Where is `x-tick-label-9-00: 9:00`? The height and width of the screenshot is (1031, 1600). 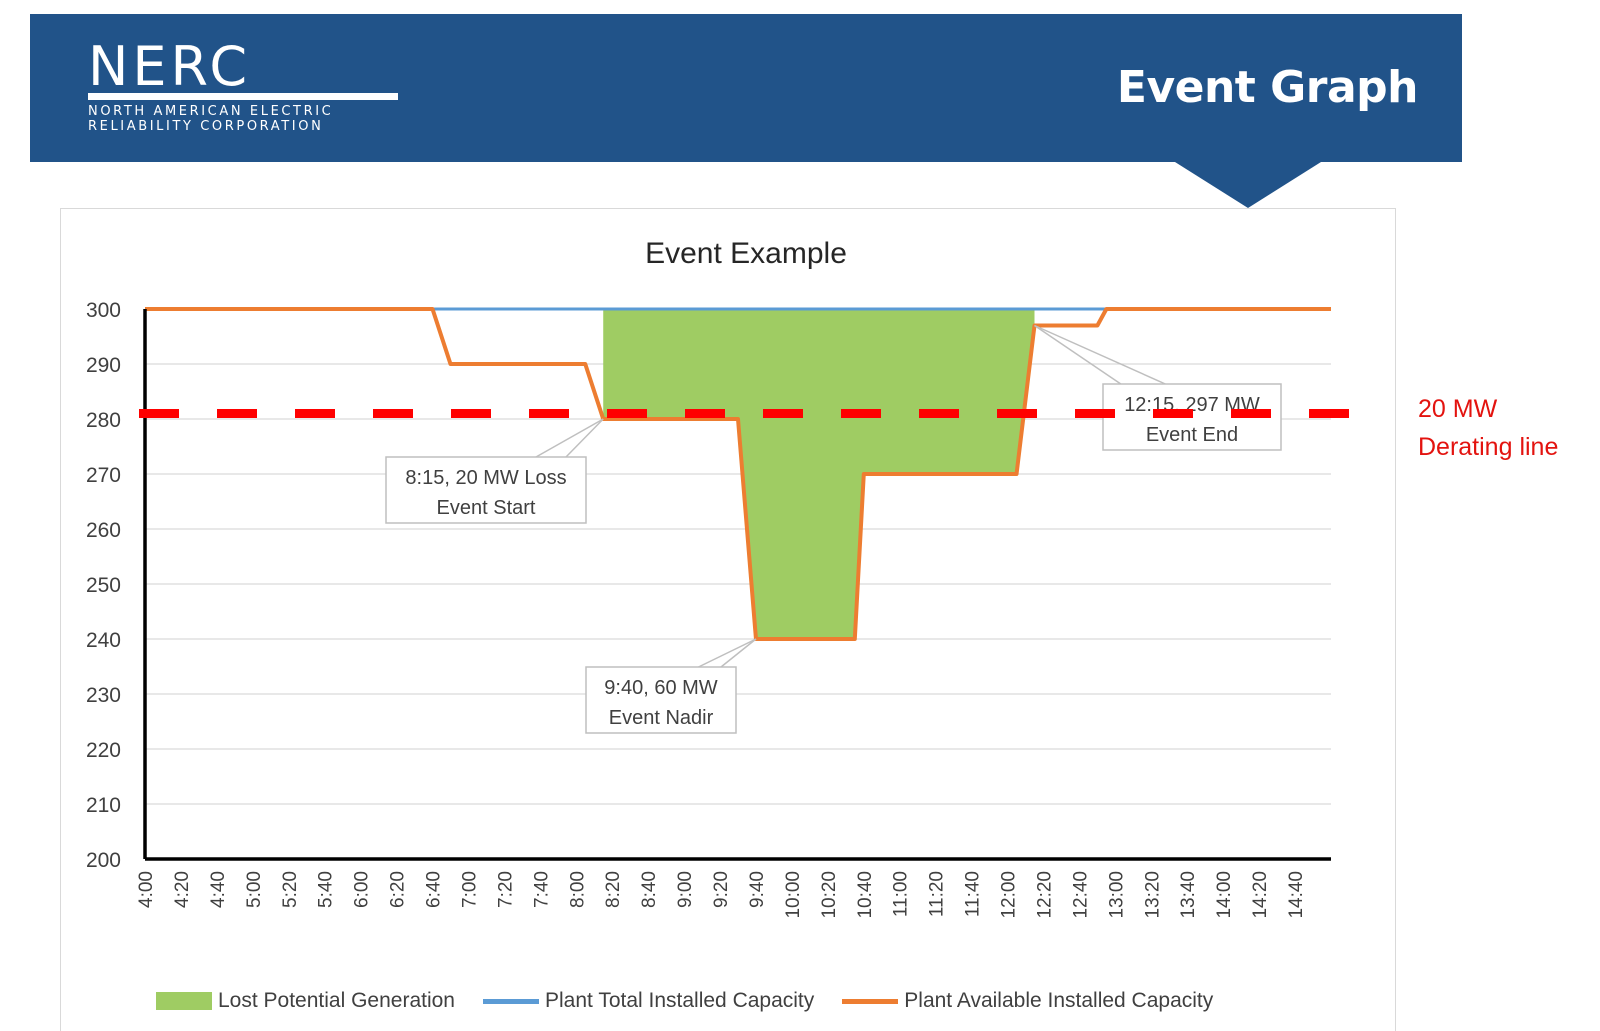
x-tick-label-9-00: 9:00 is located at coordinates (685, 889).